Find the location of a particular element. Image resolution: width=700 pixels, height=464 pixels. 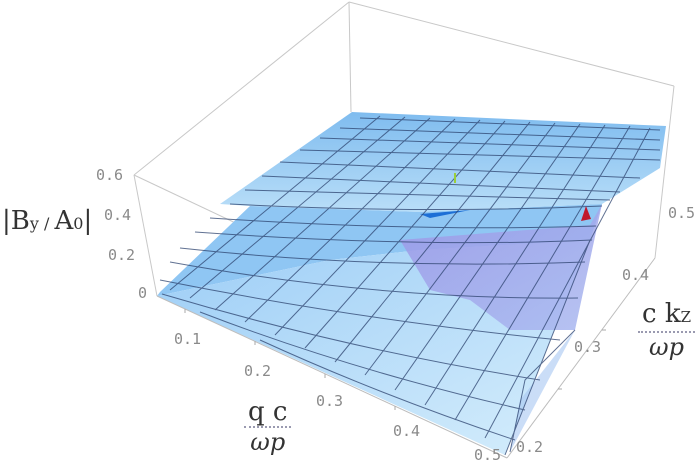

y-tick: 0.3 is located at coordinates (588, 347).